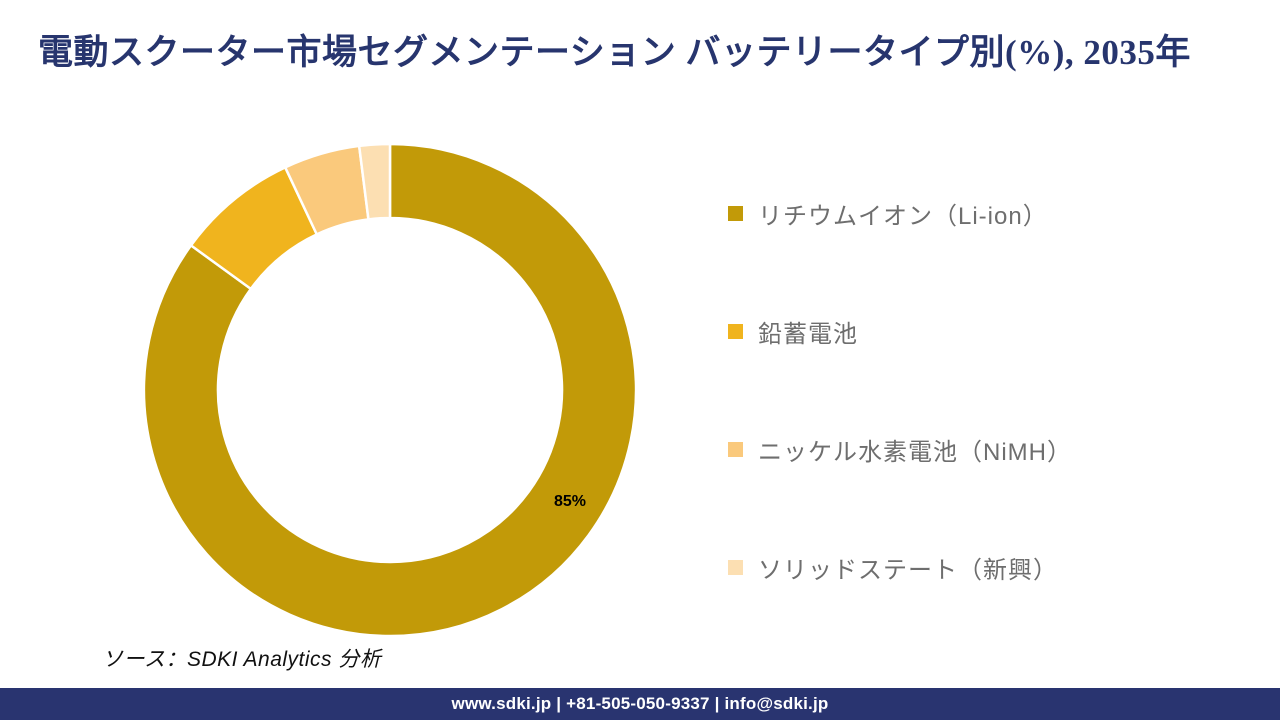  What do you see at coordinates (242, 659) in the screenshot?
I see `source-attribution: ソース：SDKI Analytics 分析` at bounding box center [242, 659].